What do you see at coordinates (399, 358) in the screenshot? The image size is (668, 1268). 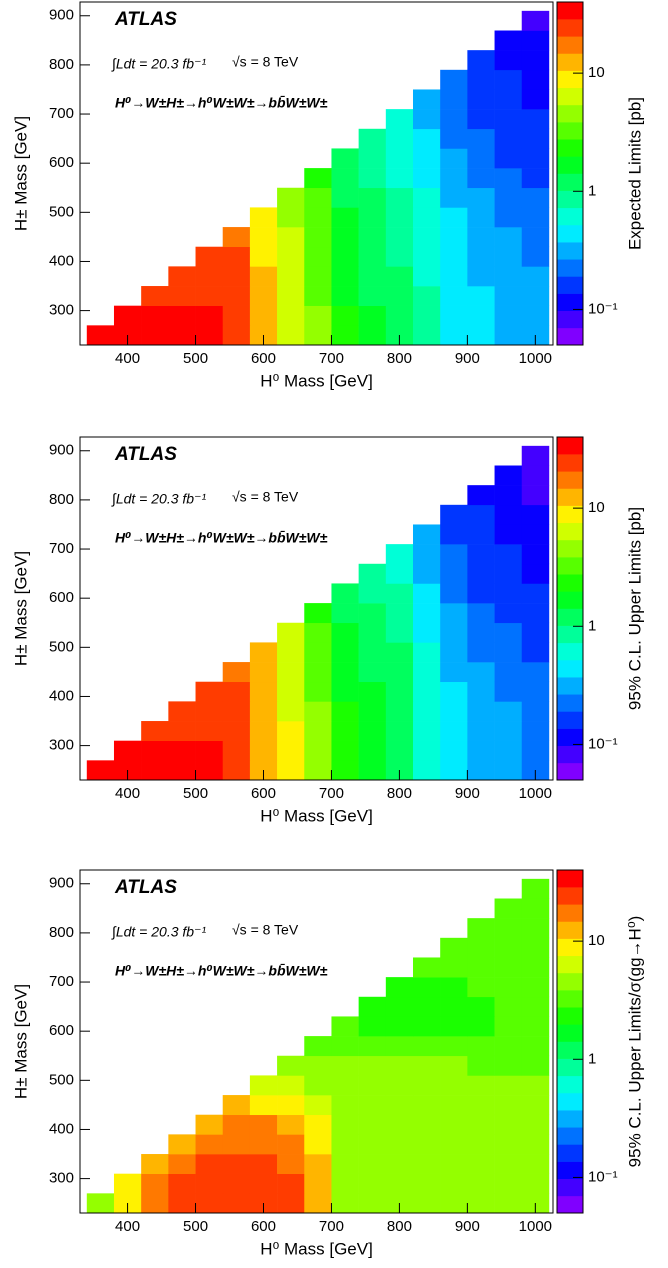 I see `x-tick-label: 800` at bounding box center [399, 358].